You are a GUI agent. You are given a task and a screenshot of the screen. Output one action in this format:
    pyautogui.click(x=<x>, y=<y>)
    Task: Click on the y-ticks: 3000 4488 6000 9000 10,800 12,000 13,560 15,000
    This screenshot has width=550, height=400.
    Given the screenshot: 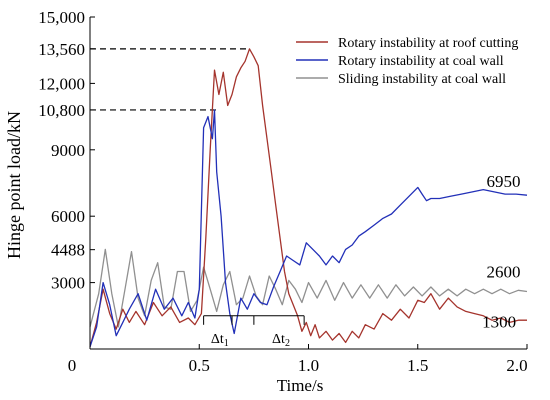 What is the action you would take?
    pyautogui.click(x=66, y=150)
    